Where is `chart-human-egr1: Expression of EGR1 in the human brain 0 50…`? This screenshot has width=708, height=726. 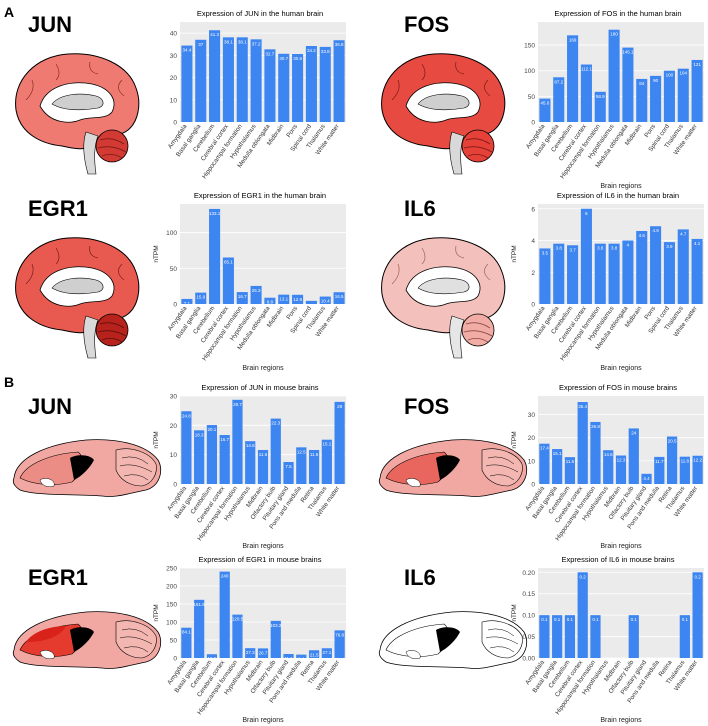
chart-human-egr1: Expression of EGR1 in the human brain 0 50… is located at coordinates (249, 281).